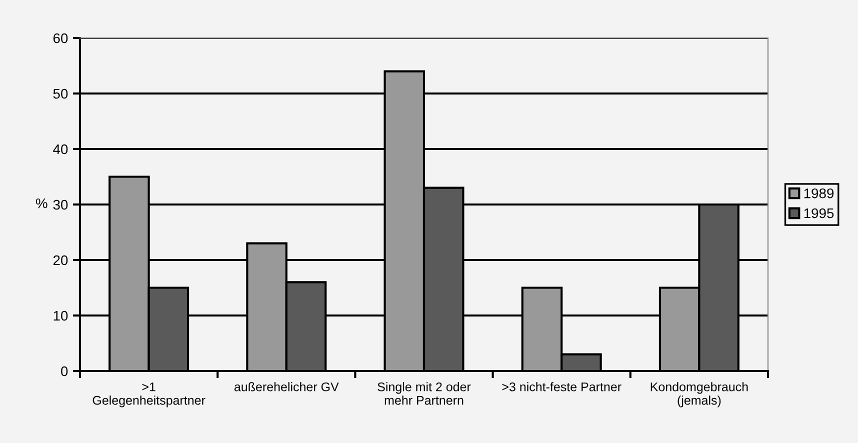 The height and width of the screenshot is (443, 858). Describe the element at coordinates (424, 393) in the screenshot. I see `x-tick-label: Single mit 2 oder mehr Partnern` at that location.